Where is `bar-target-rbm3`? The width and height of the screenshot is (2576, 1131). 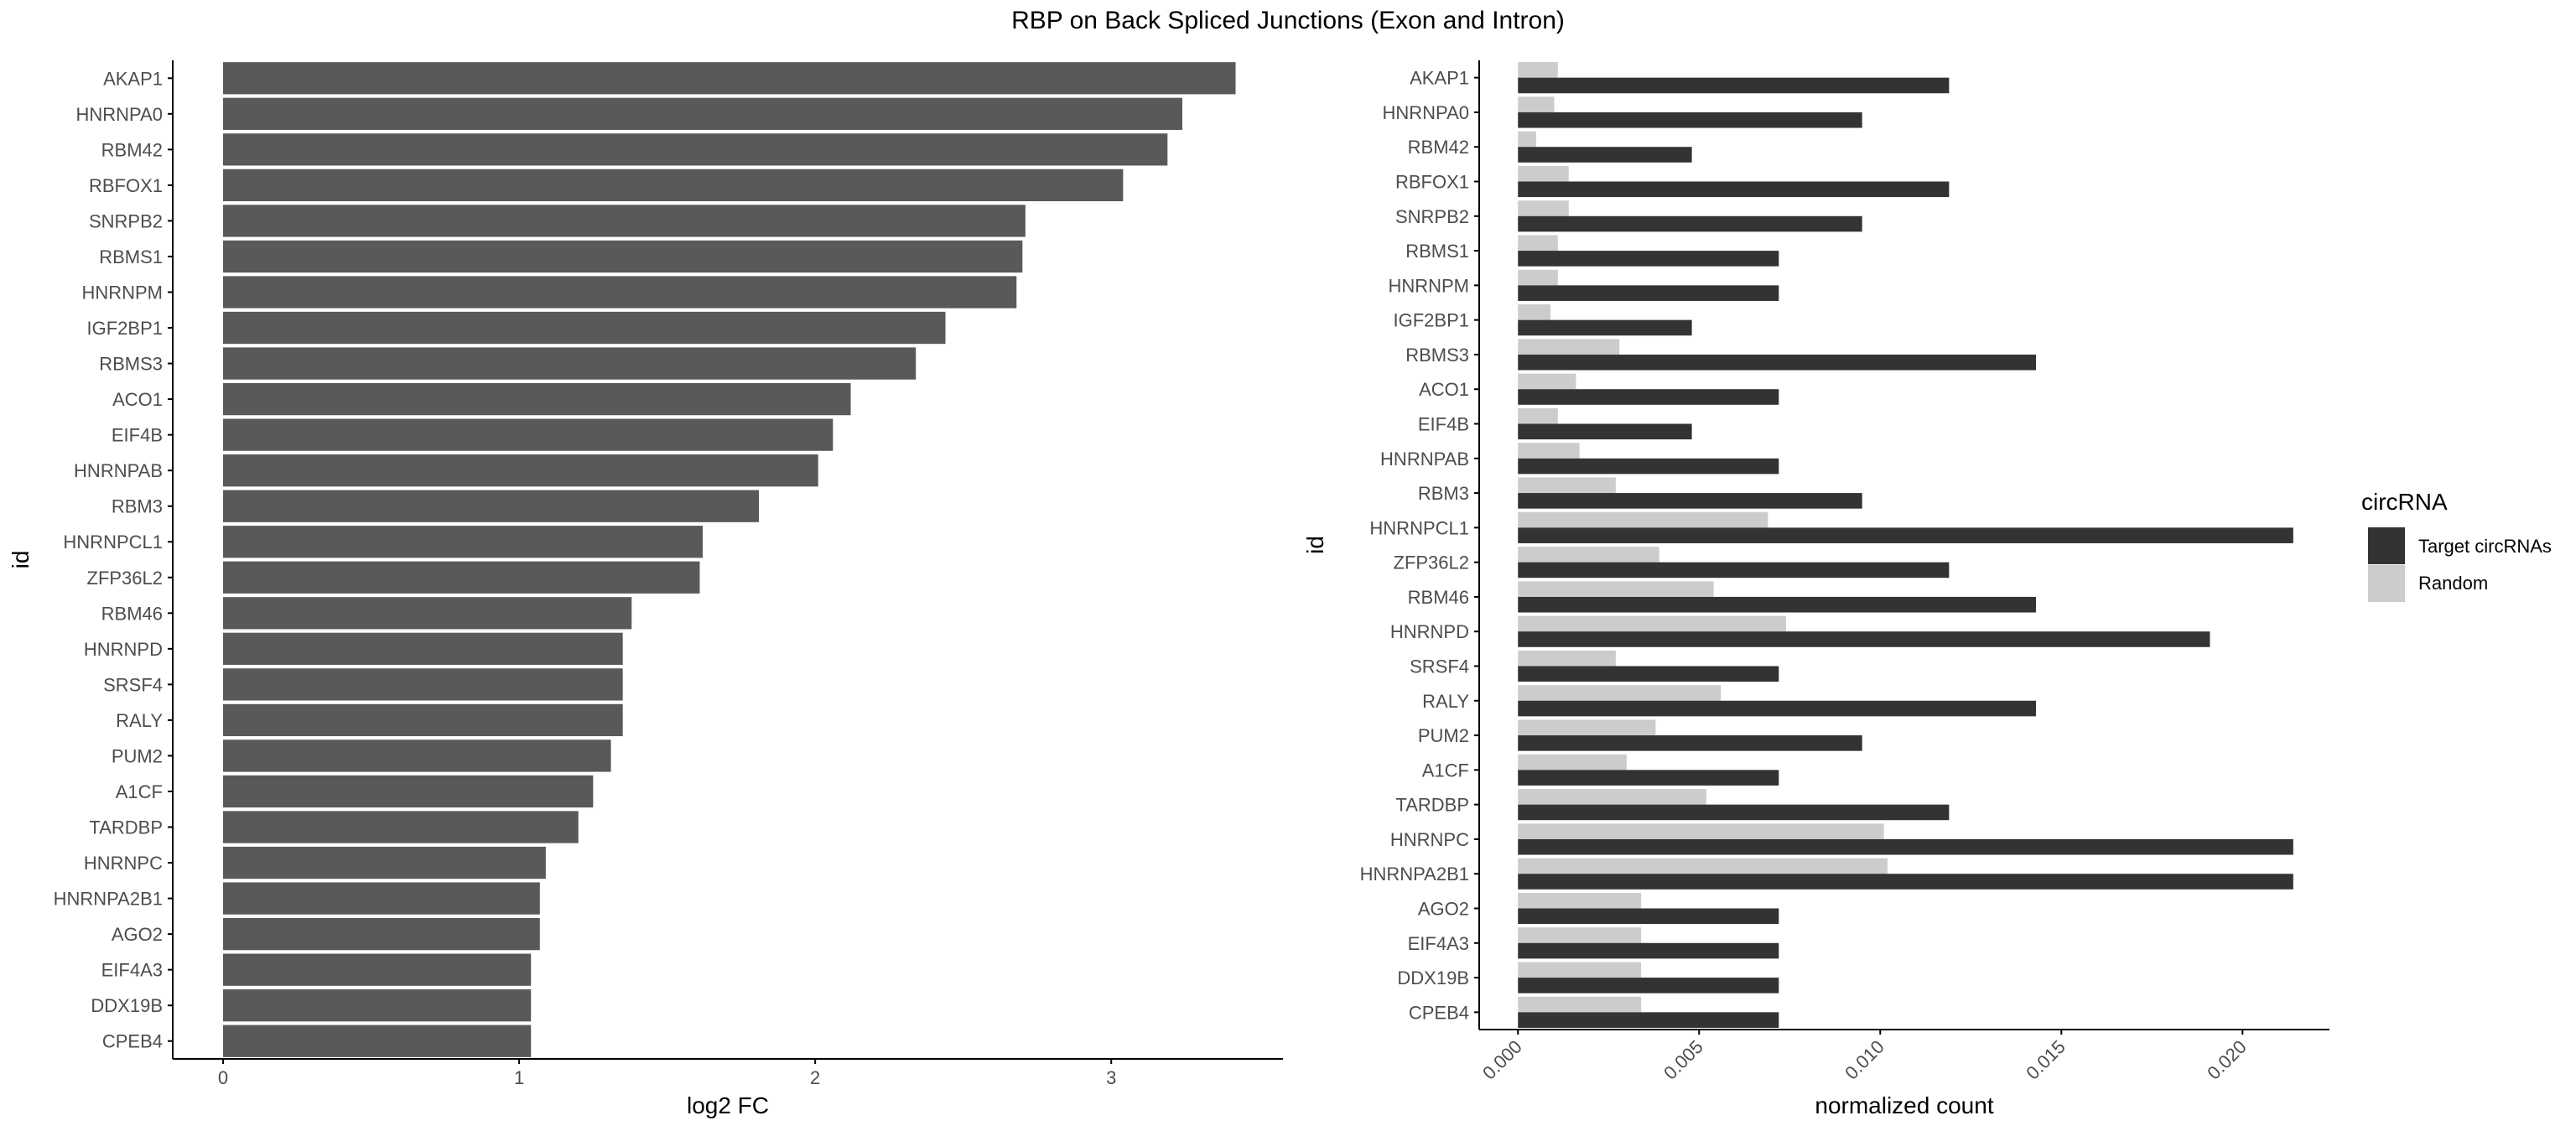
bar-target-rbm3 is located at coordinates (1690, 501).